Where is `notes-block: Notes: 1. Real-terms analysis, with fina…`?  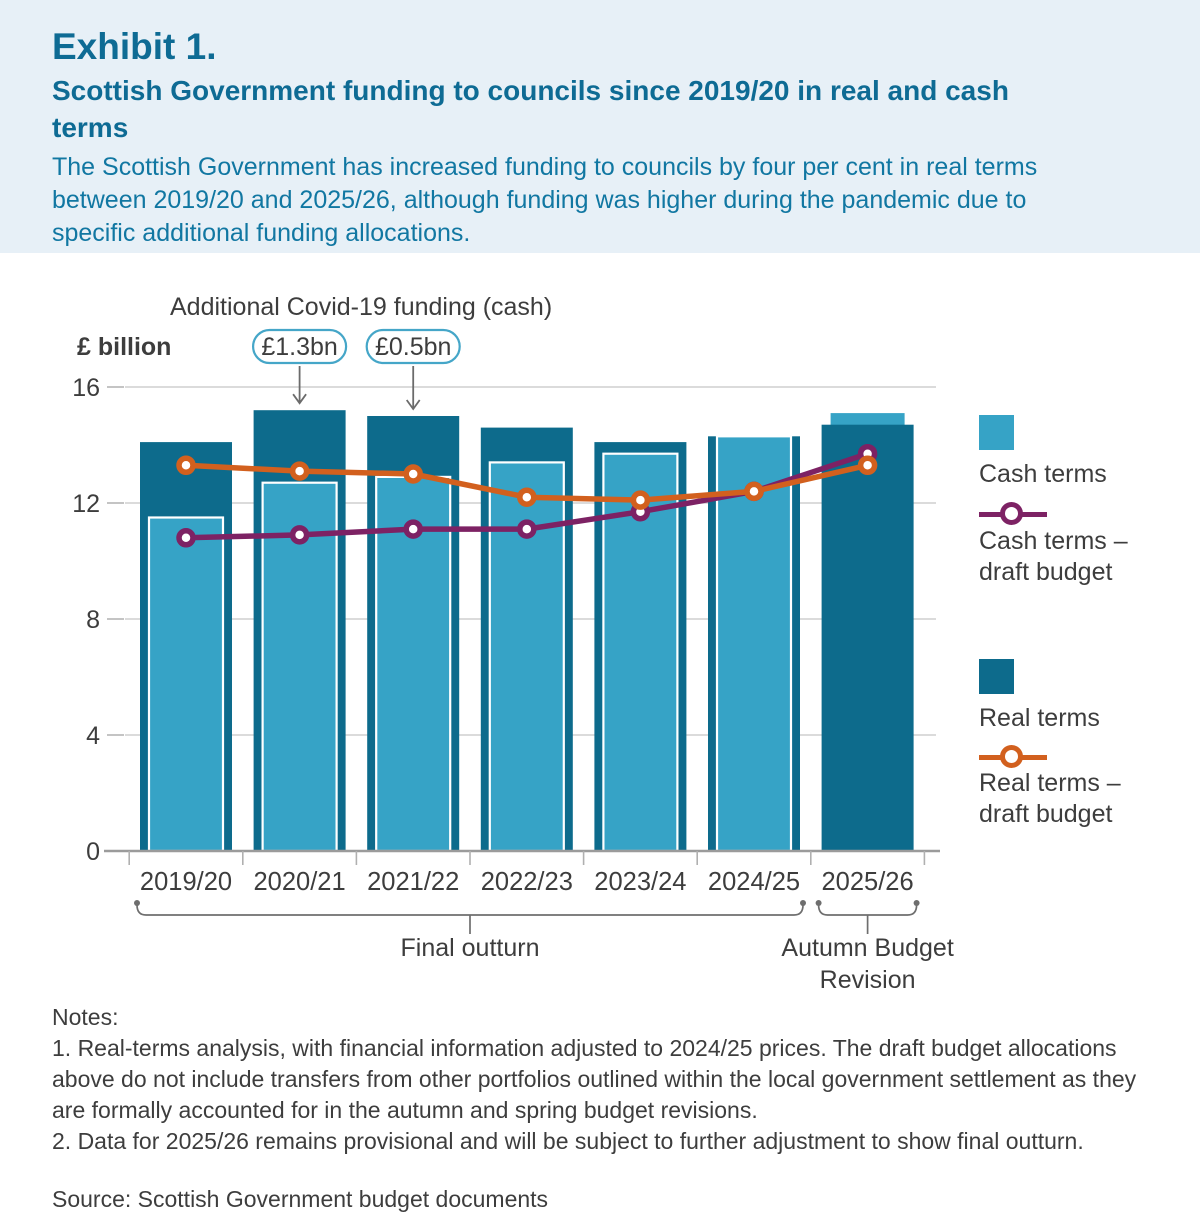 notes-block: Notes: 1. Real-terms analysis, with fina… is located at coordinates (611, 1079).